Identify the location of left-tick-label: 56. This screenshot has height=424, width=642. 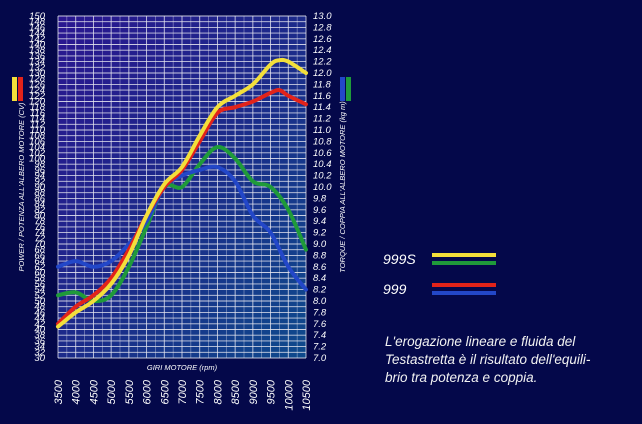
(39, 284).